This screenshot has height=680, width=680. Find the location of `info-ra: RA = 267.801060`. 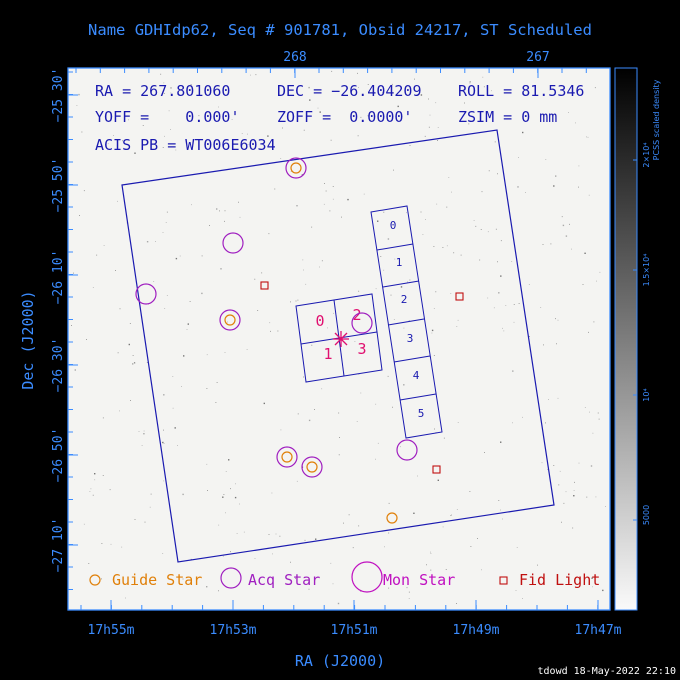

info-ra: RA = 267.801060 is located at coordinates (162, 91).